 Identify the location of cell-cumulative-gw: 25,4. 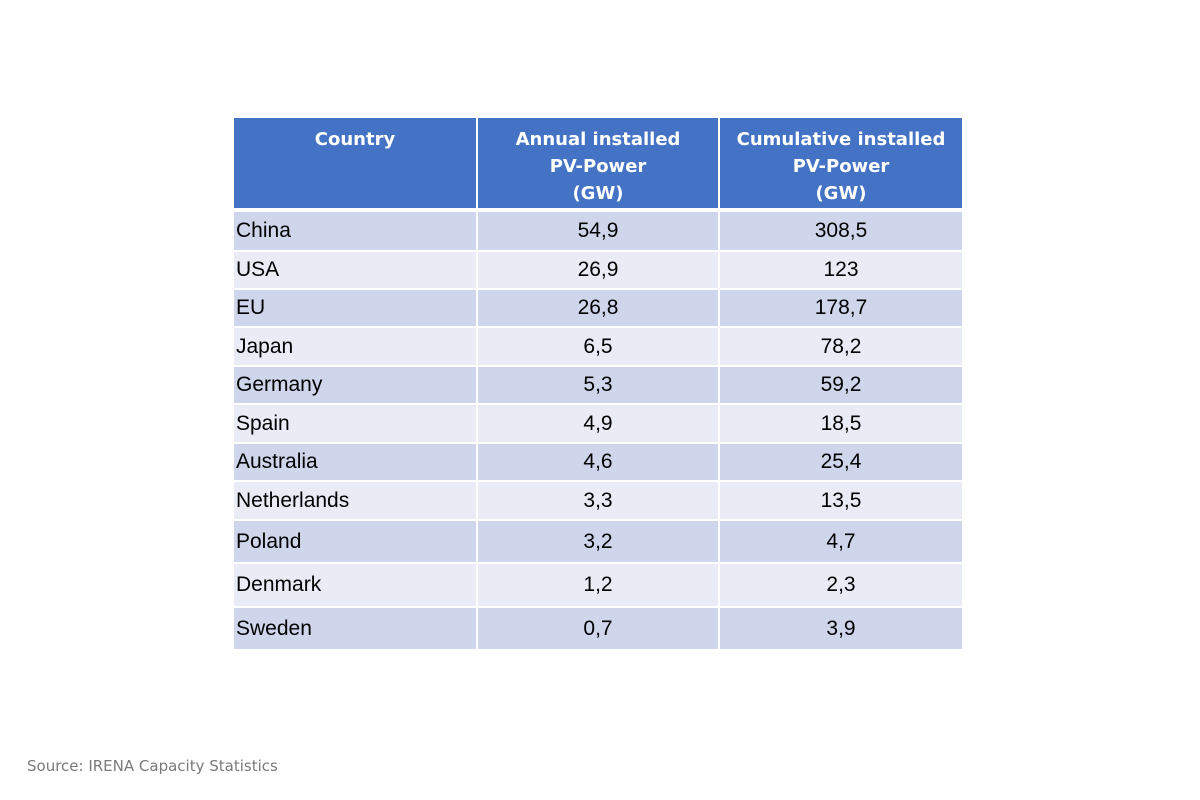
(840, 461).